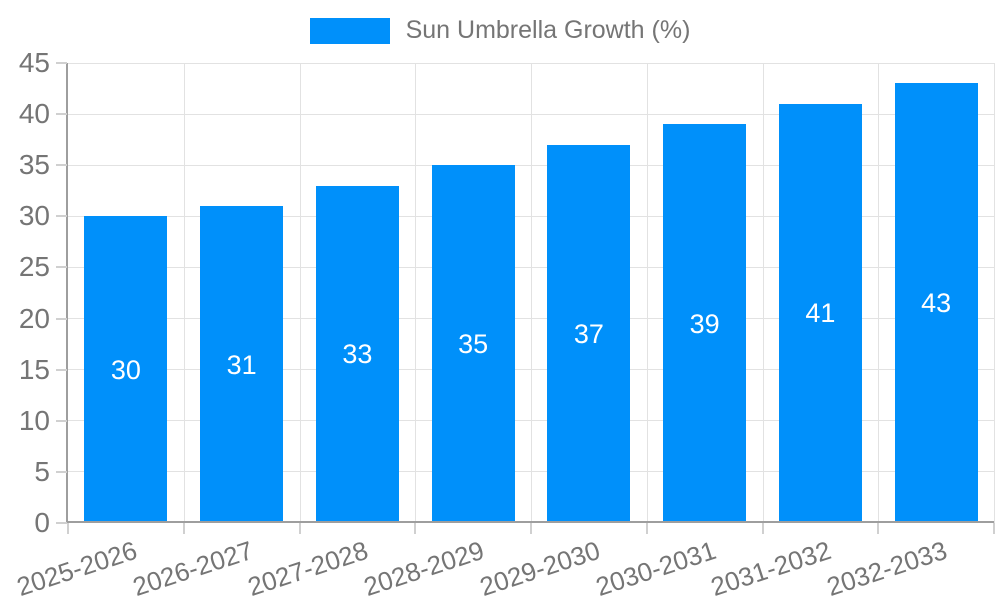 The height and width of the screenshot is (600, 1000). I want to click on bar-value-label: 43, so click(936, 303).